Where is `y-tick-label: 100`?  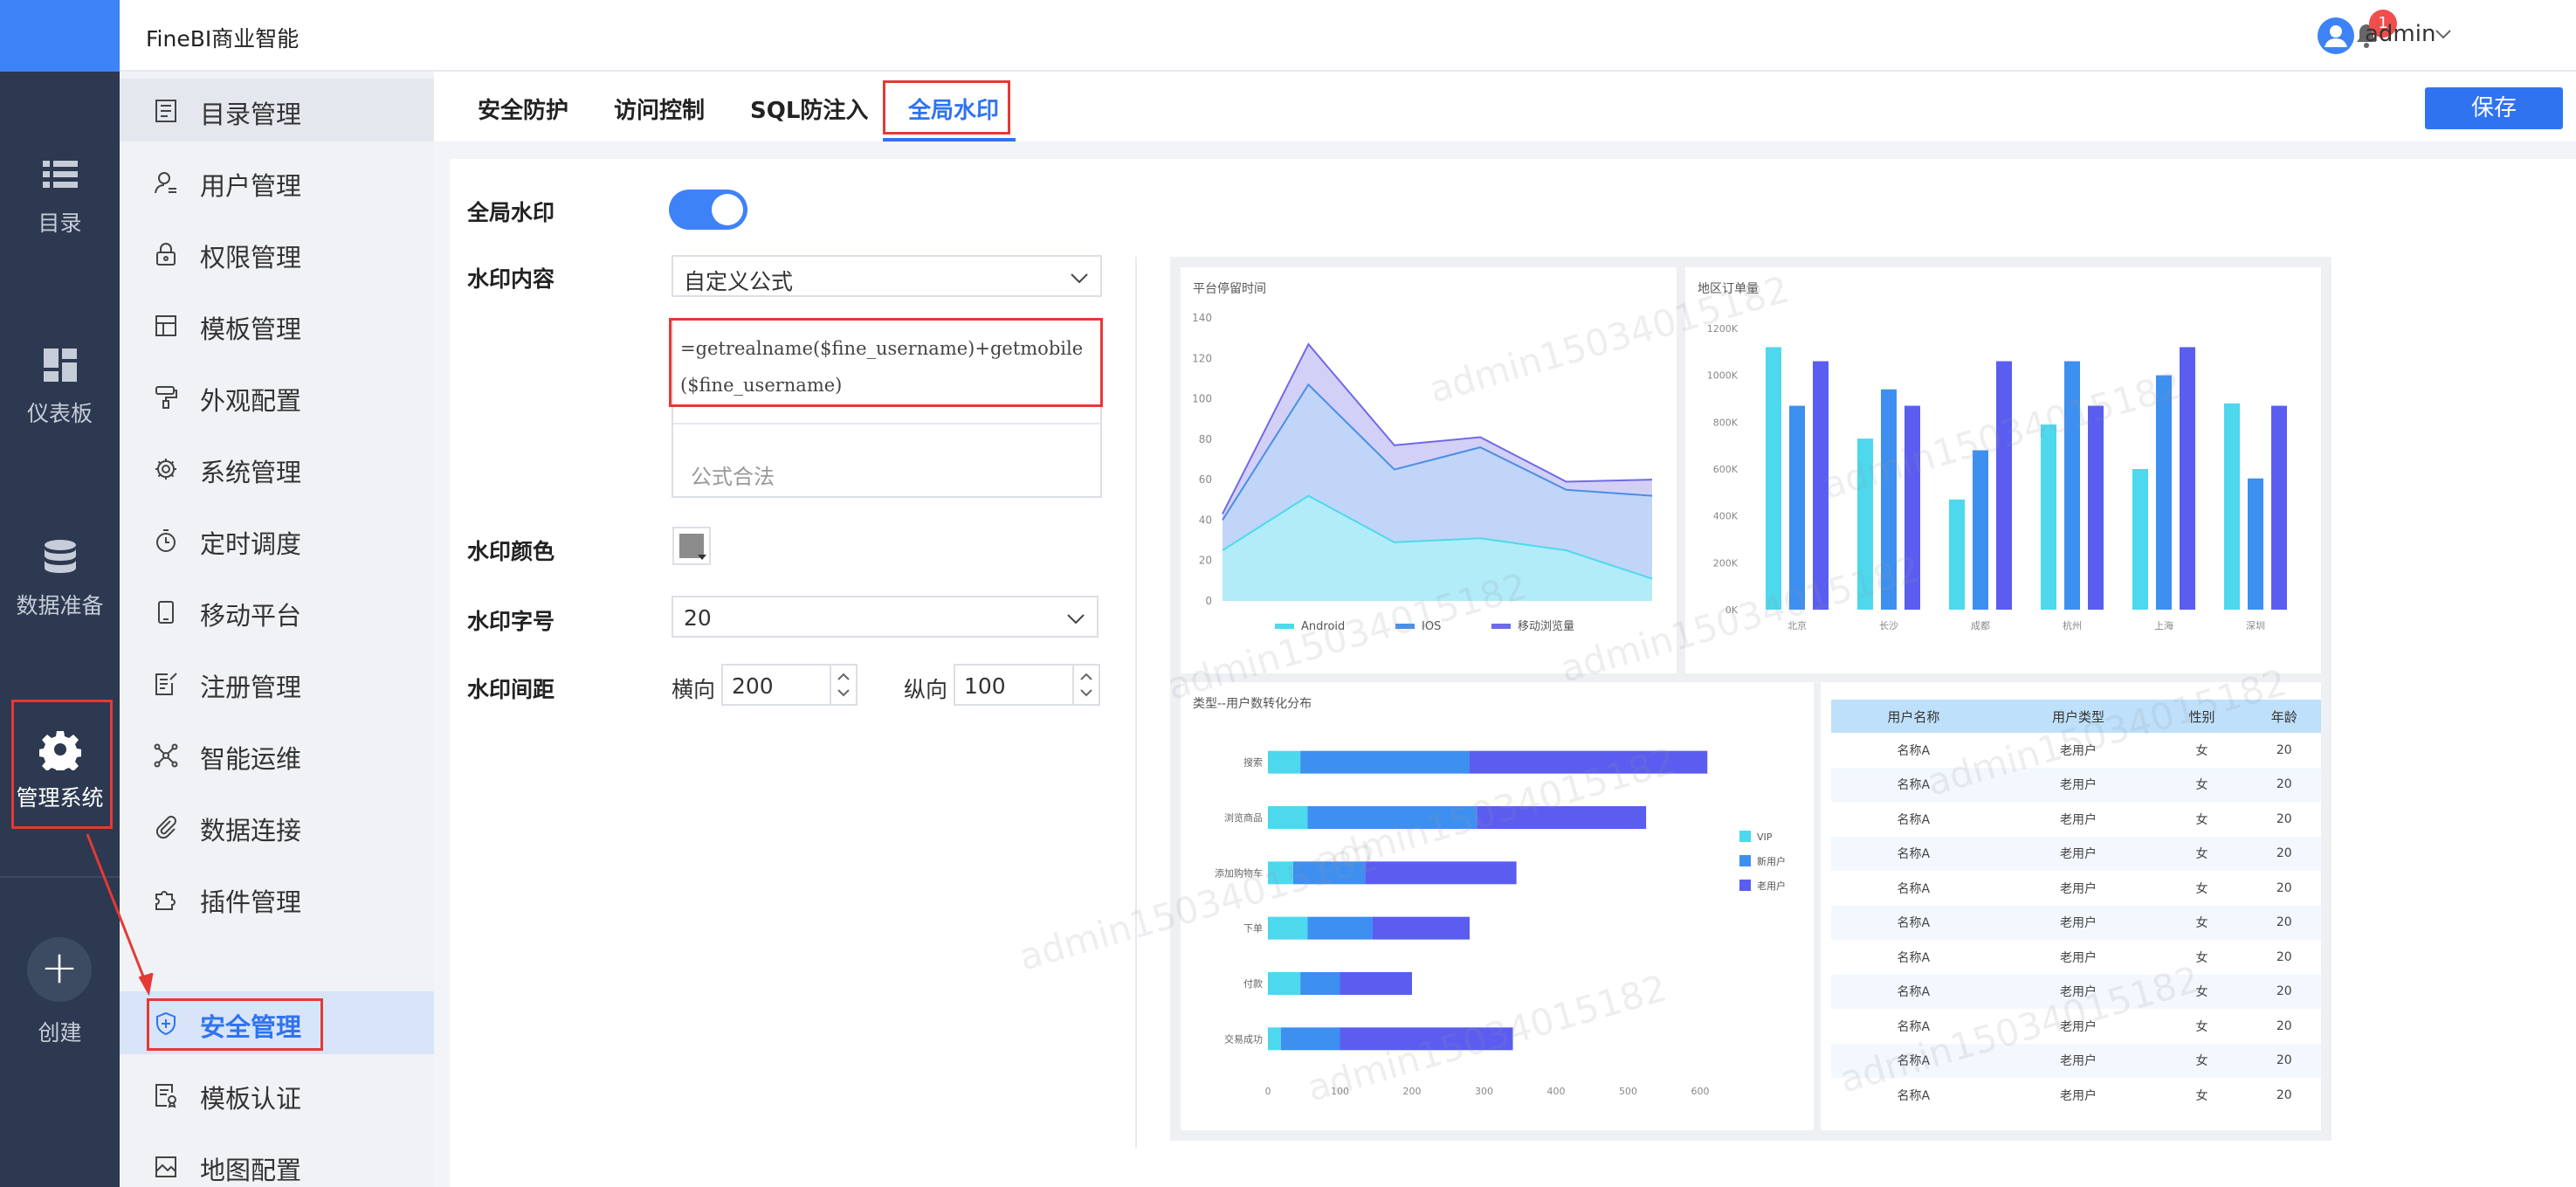 y-tick-label: 100 is located at coordinates (1202, 399).